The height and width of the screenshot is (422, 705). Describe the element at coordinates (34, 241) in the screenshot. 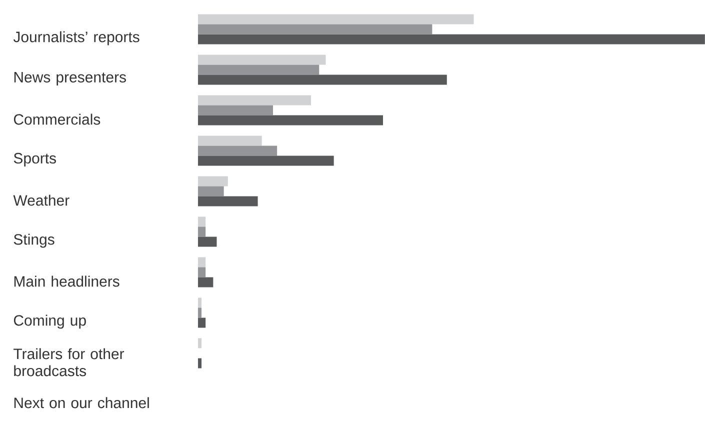

I see `y-tick-label: Stings` at that location.